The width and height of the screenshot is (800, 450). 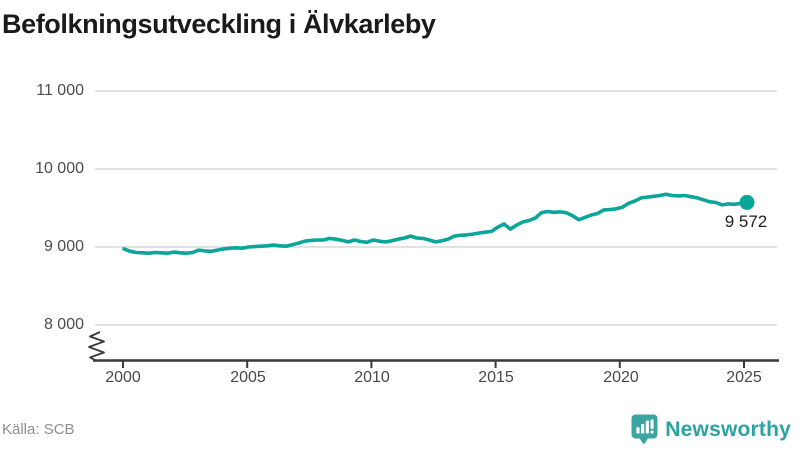 I want to click on newsworthy-logo-icon, so click(x=644, y=429).